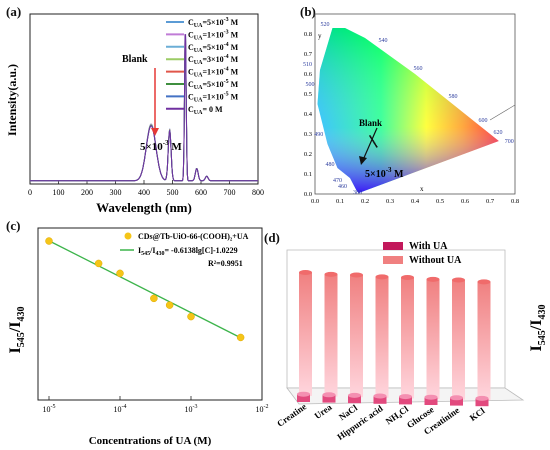  Describe the element at coordinates (128, 236) in the screenshot. I see `legend-marker-points` at that location.